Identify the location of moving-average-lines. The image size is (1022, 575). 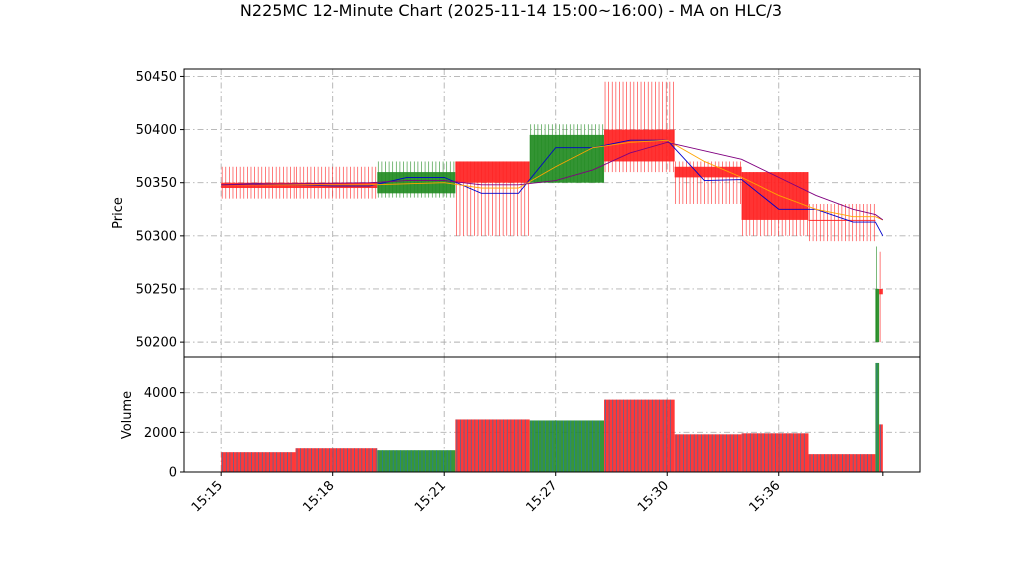
(552, 188).